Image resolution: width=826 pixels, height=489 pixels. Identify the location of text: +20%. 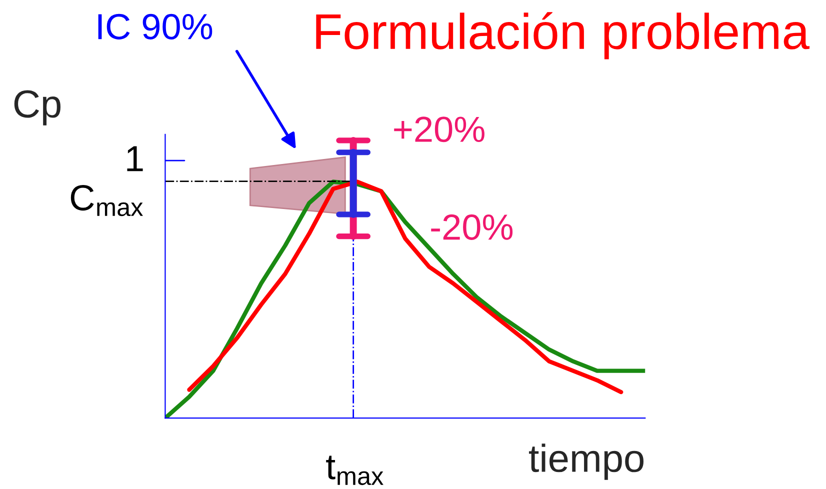
(439, 129).